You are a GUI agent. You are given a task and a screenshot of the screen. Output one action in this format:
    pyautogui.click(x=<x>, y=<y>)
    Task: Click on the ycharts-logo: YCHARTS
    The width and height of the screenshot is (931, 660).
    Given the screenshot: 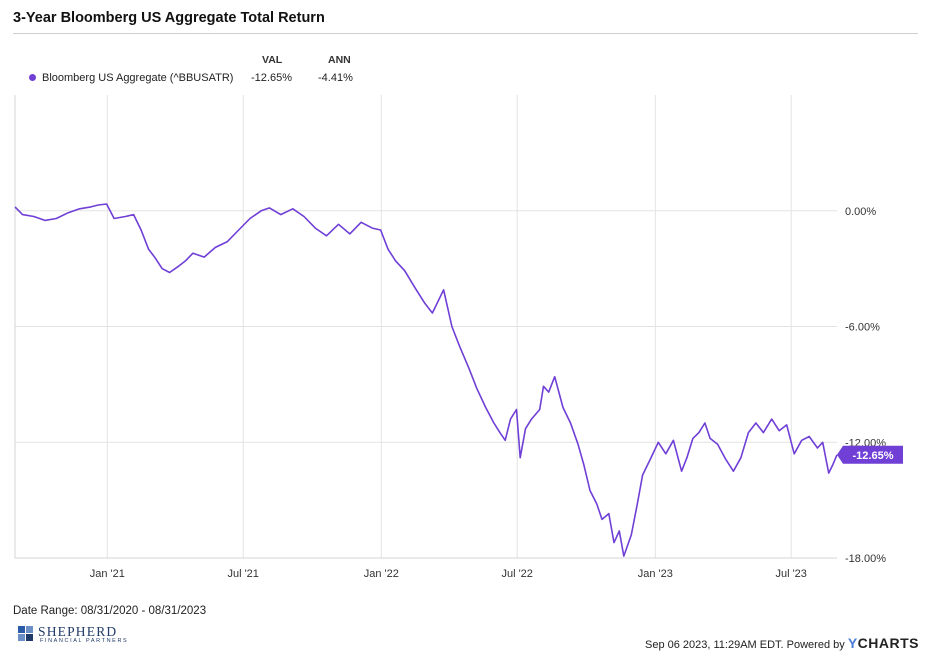 What is the action you would take?
    pyautogui.click(x=883, y=643)
    